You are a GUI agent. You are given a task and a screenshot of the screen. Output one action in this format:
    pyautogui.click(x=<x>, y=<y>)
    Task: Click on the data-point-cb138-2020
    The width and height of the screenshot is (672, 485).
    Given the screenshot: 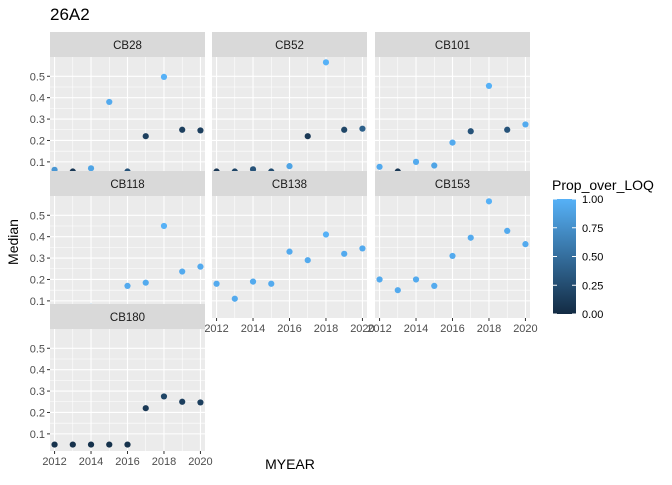 What is the action you would take?
    pyautogui.click(x=362, y=248)
    